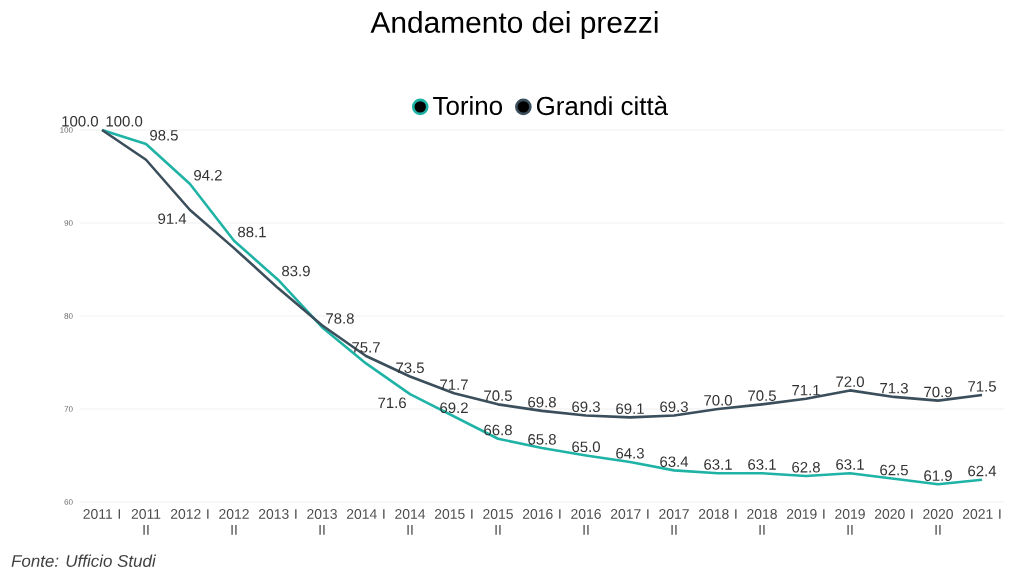 The height and width of the screenshot is (578, 1030). Describe the element at coordinates (84, 560) in the screenshot. I see `source-note: Fonte: Ufficio Studi` at that location.